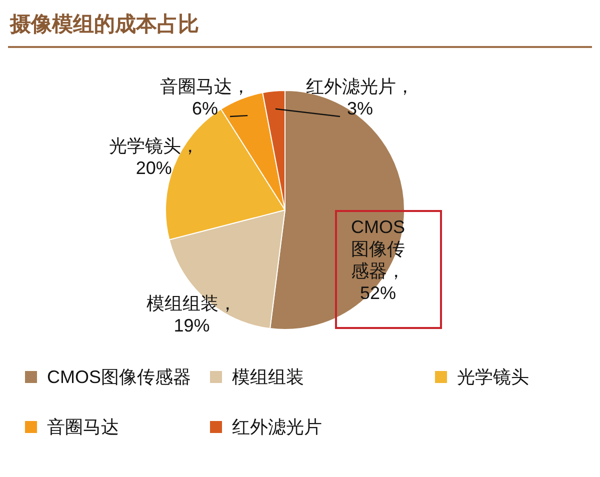 This screenshot has height=477, width=600. Describe the element at coordinates (205, 97) in the screenshot. I see `data-label: 音圈马达， 6%` at that location.